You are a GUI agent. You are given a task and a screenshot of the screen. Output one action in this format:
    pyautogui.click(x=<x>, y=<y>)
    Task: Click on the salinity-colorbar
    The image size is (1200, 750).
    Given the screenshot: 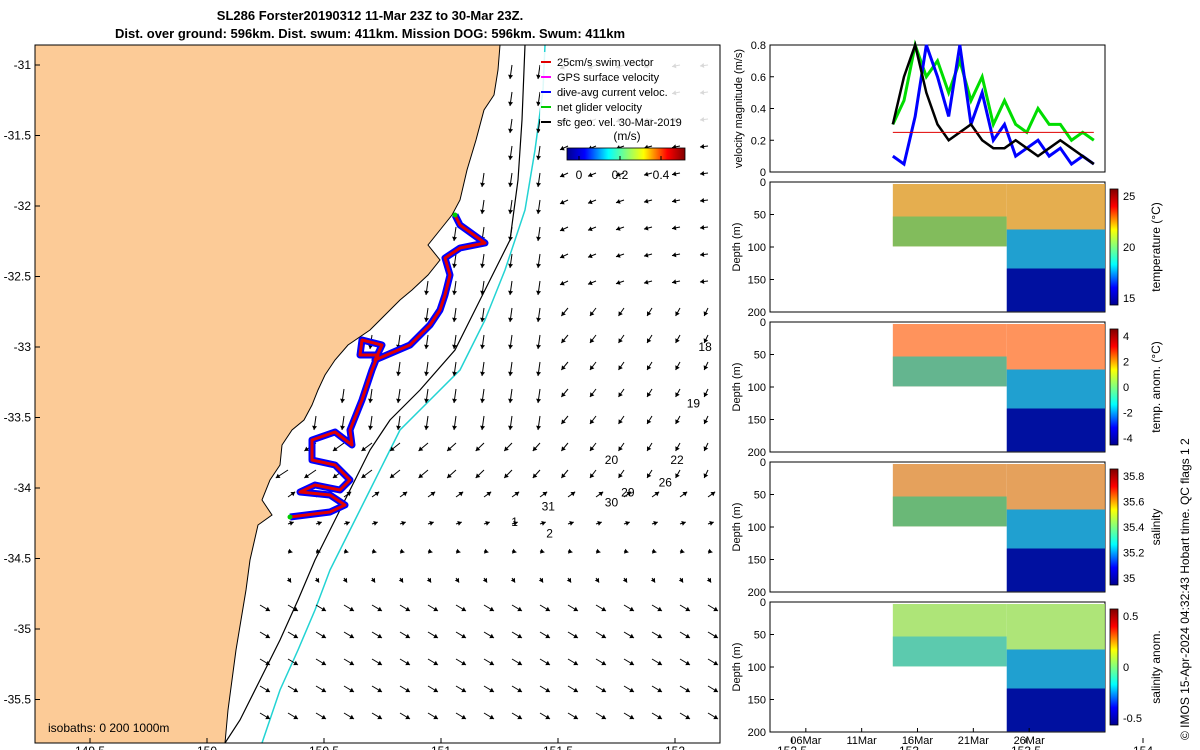 What is the action you would take?
    pyautogui.click(x=1114, y=527)
    